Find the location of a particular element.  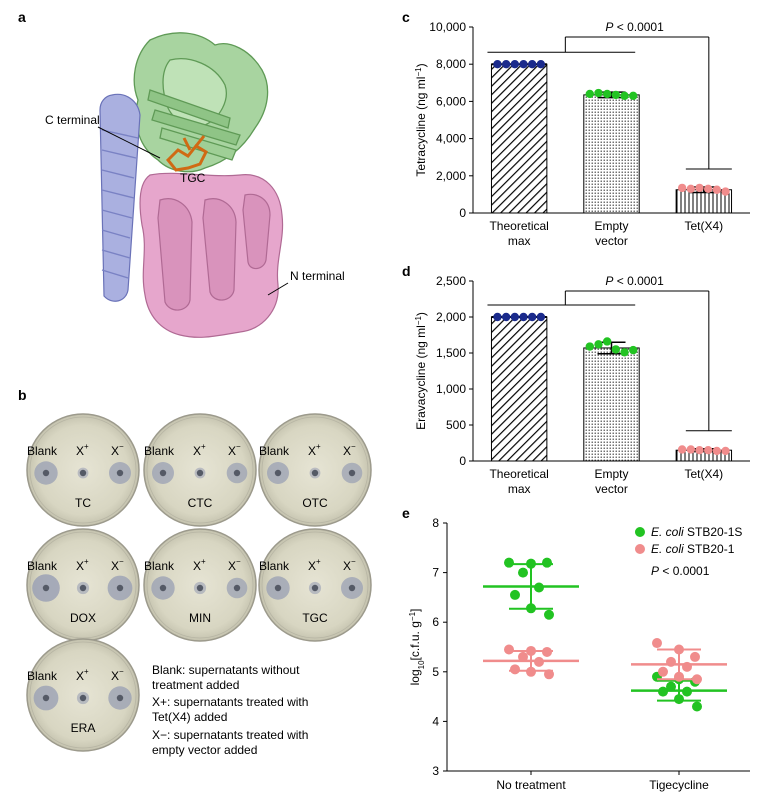

x-category-label: max is located at coordinates (519, 241).